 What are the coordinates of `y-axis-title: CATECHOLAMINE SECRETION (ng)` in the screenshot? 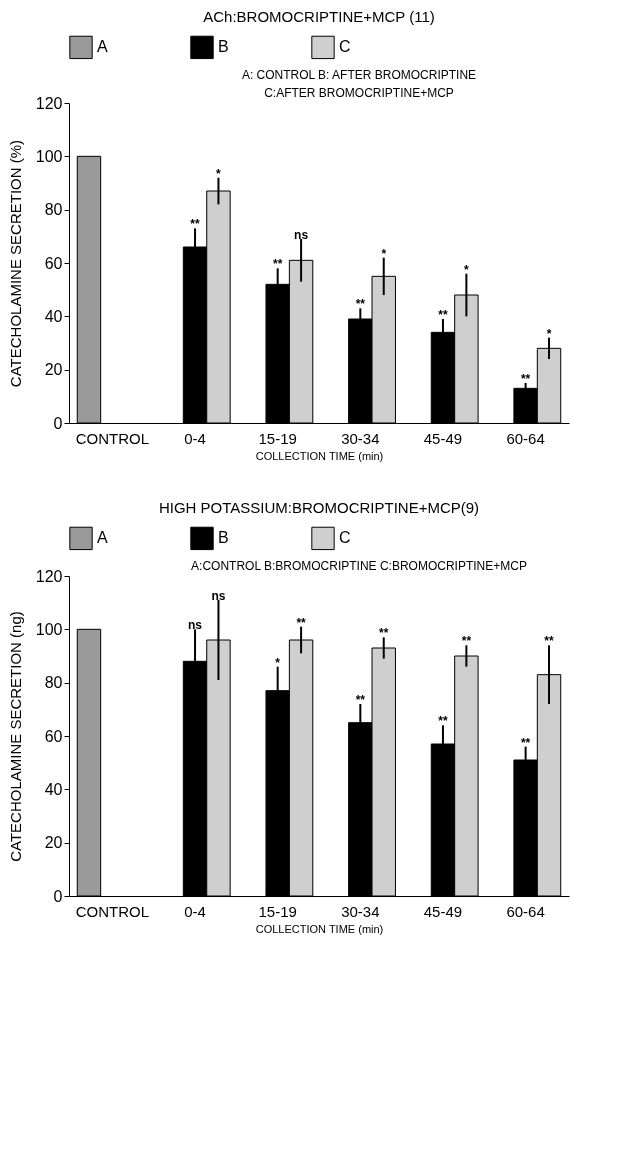 It's located at (15, 736).